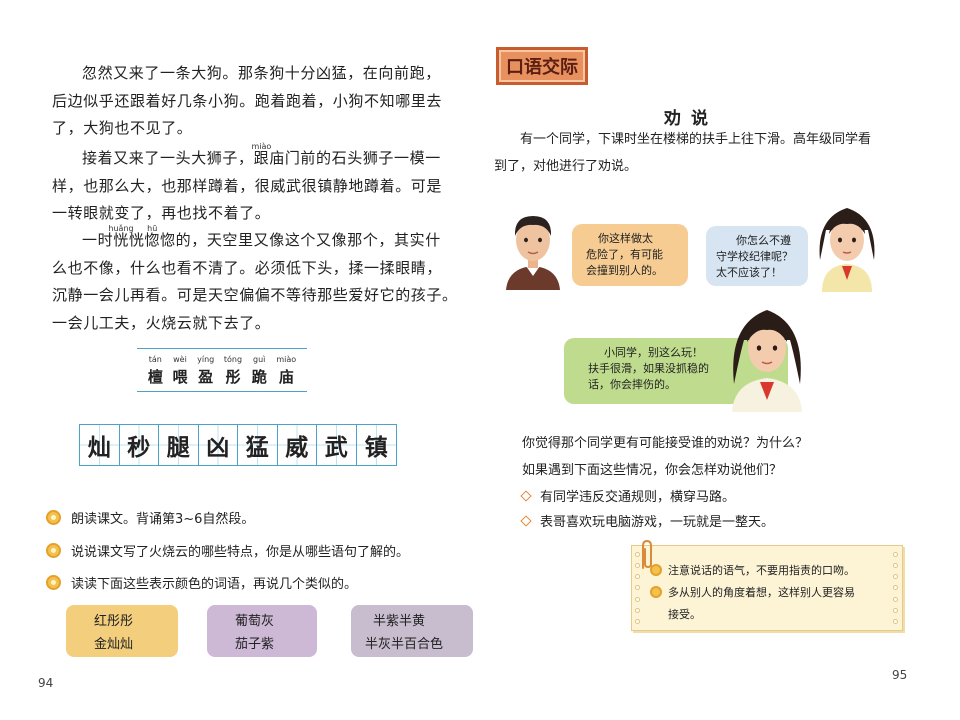  What do you see at coordinates (749, 272) in the screenshot?
I see `bubble-line: 太不应该了！` at bounding box center [749, 272].